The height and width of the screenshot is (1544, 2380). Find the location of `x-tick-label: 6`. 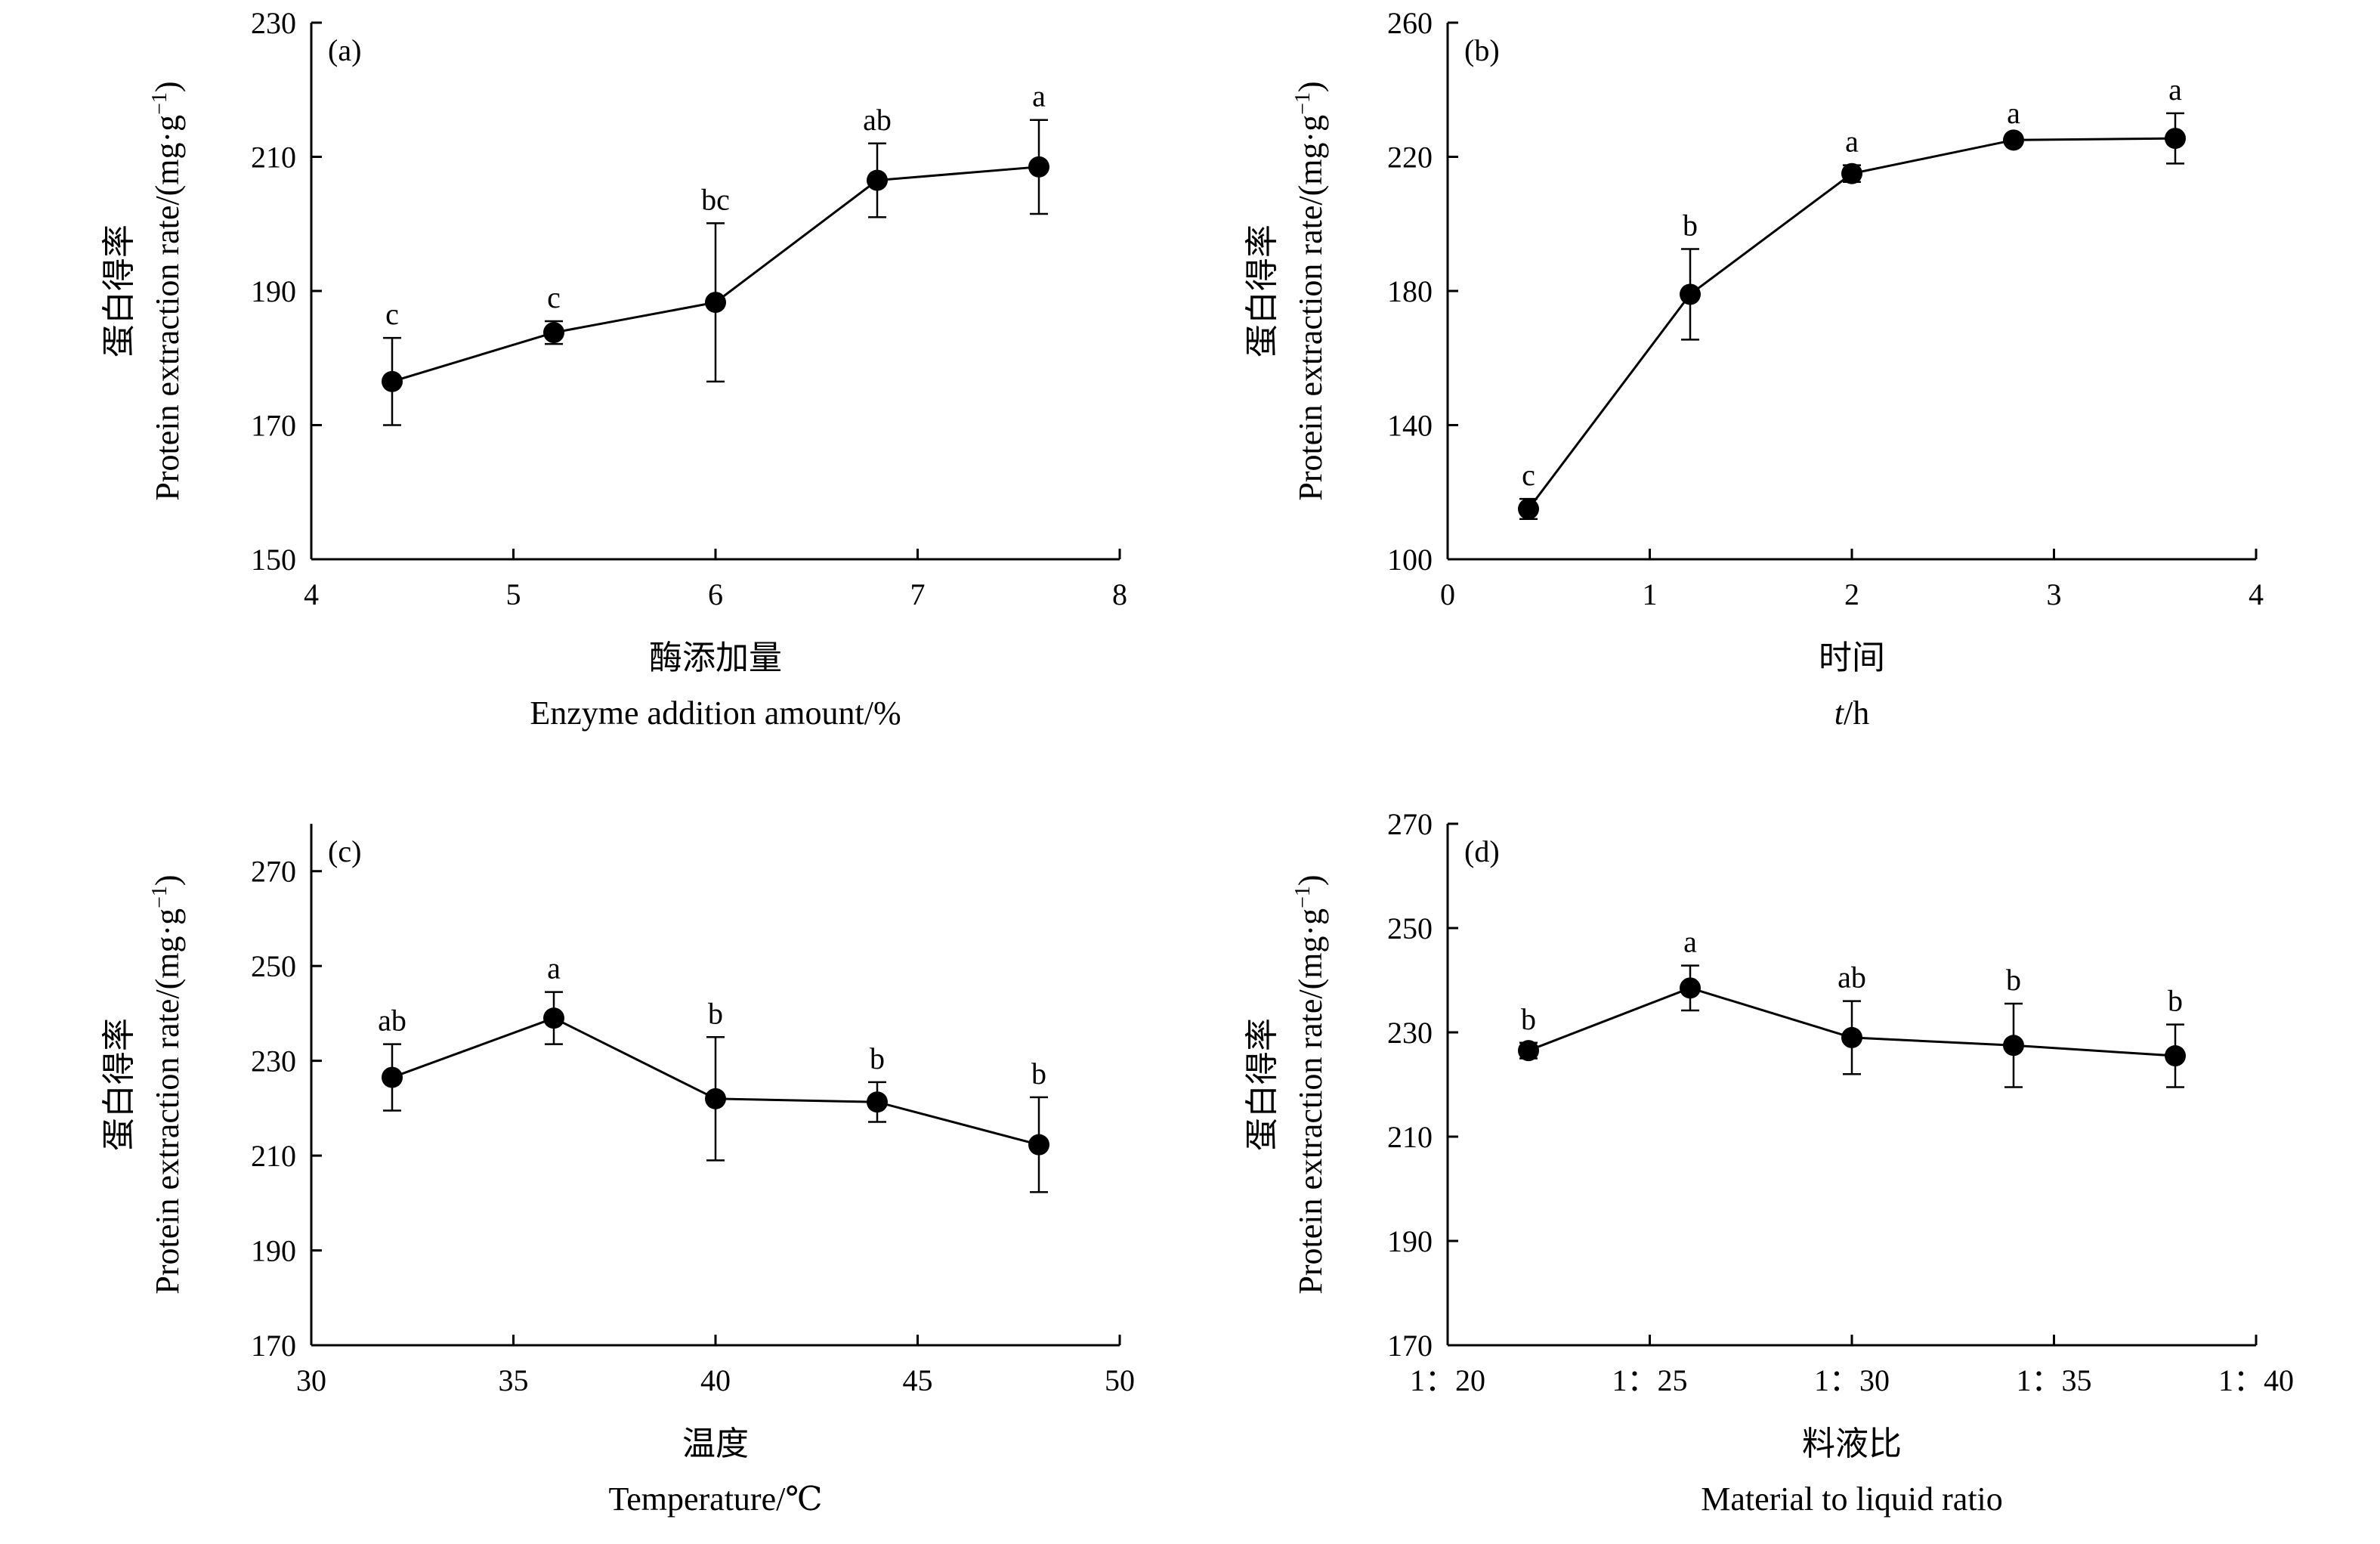

x-tick-label: 6 is located at coordinates (715, 594).